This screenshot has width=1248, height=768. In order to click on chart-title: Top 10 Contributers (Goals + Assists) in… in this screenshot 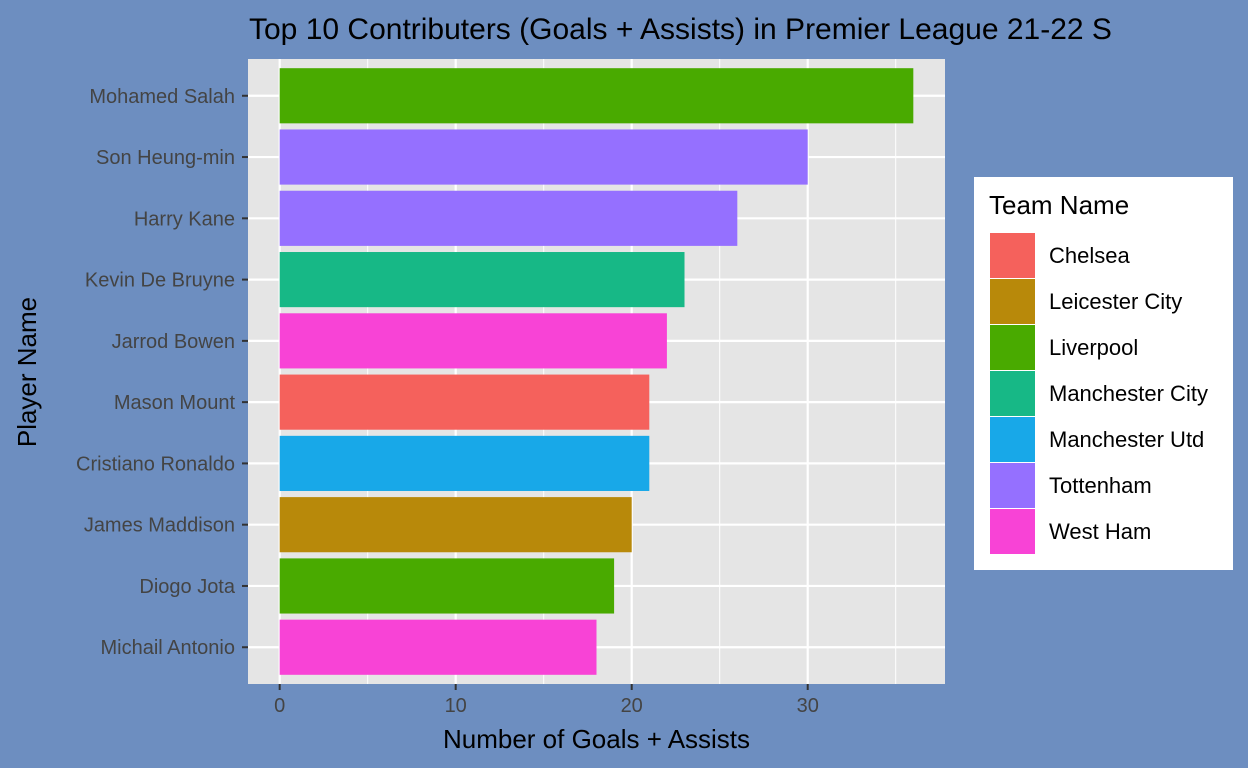, I will do `click(680, 29)`.